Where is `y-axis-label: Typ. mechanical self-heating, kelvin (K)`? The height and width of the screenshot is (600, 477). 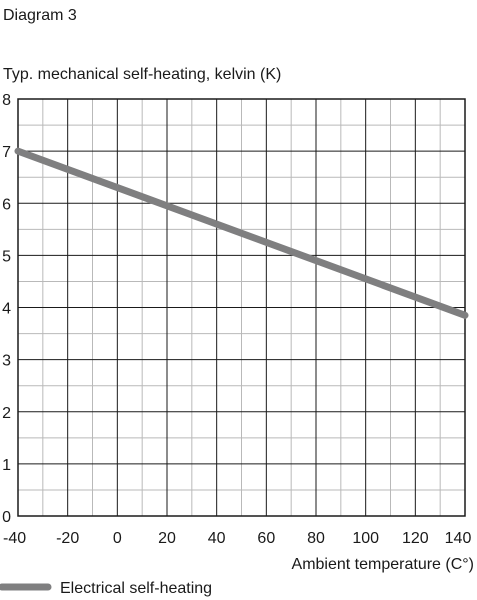 y-axis-label: Typ. mechanical self-heating, kelvin (K) is located at coordinates (142, 74).